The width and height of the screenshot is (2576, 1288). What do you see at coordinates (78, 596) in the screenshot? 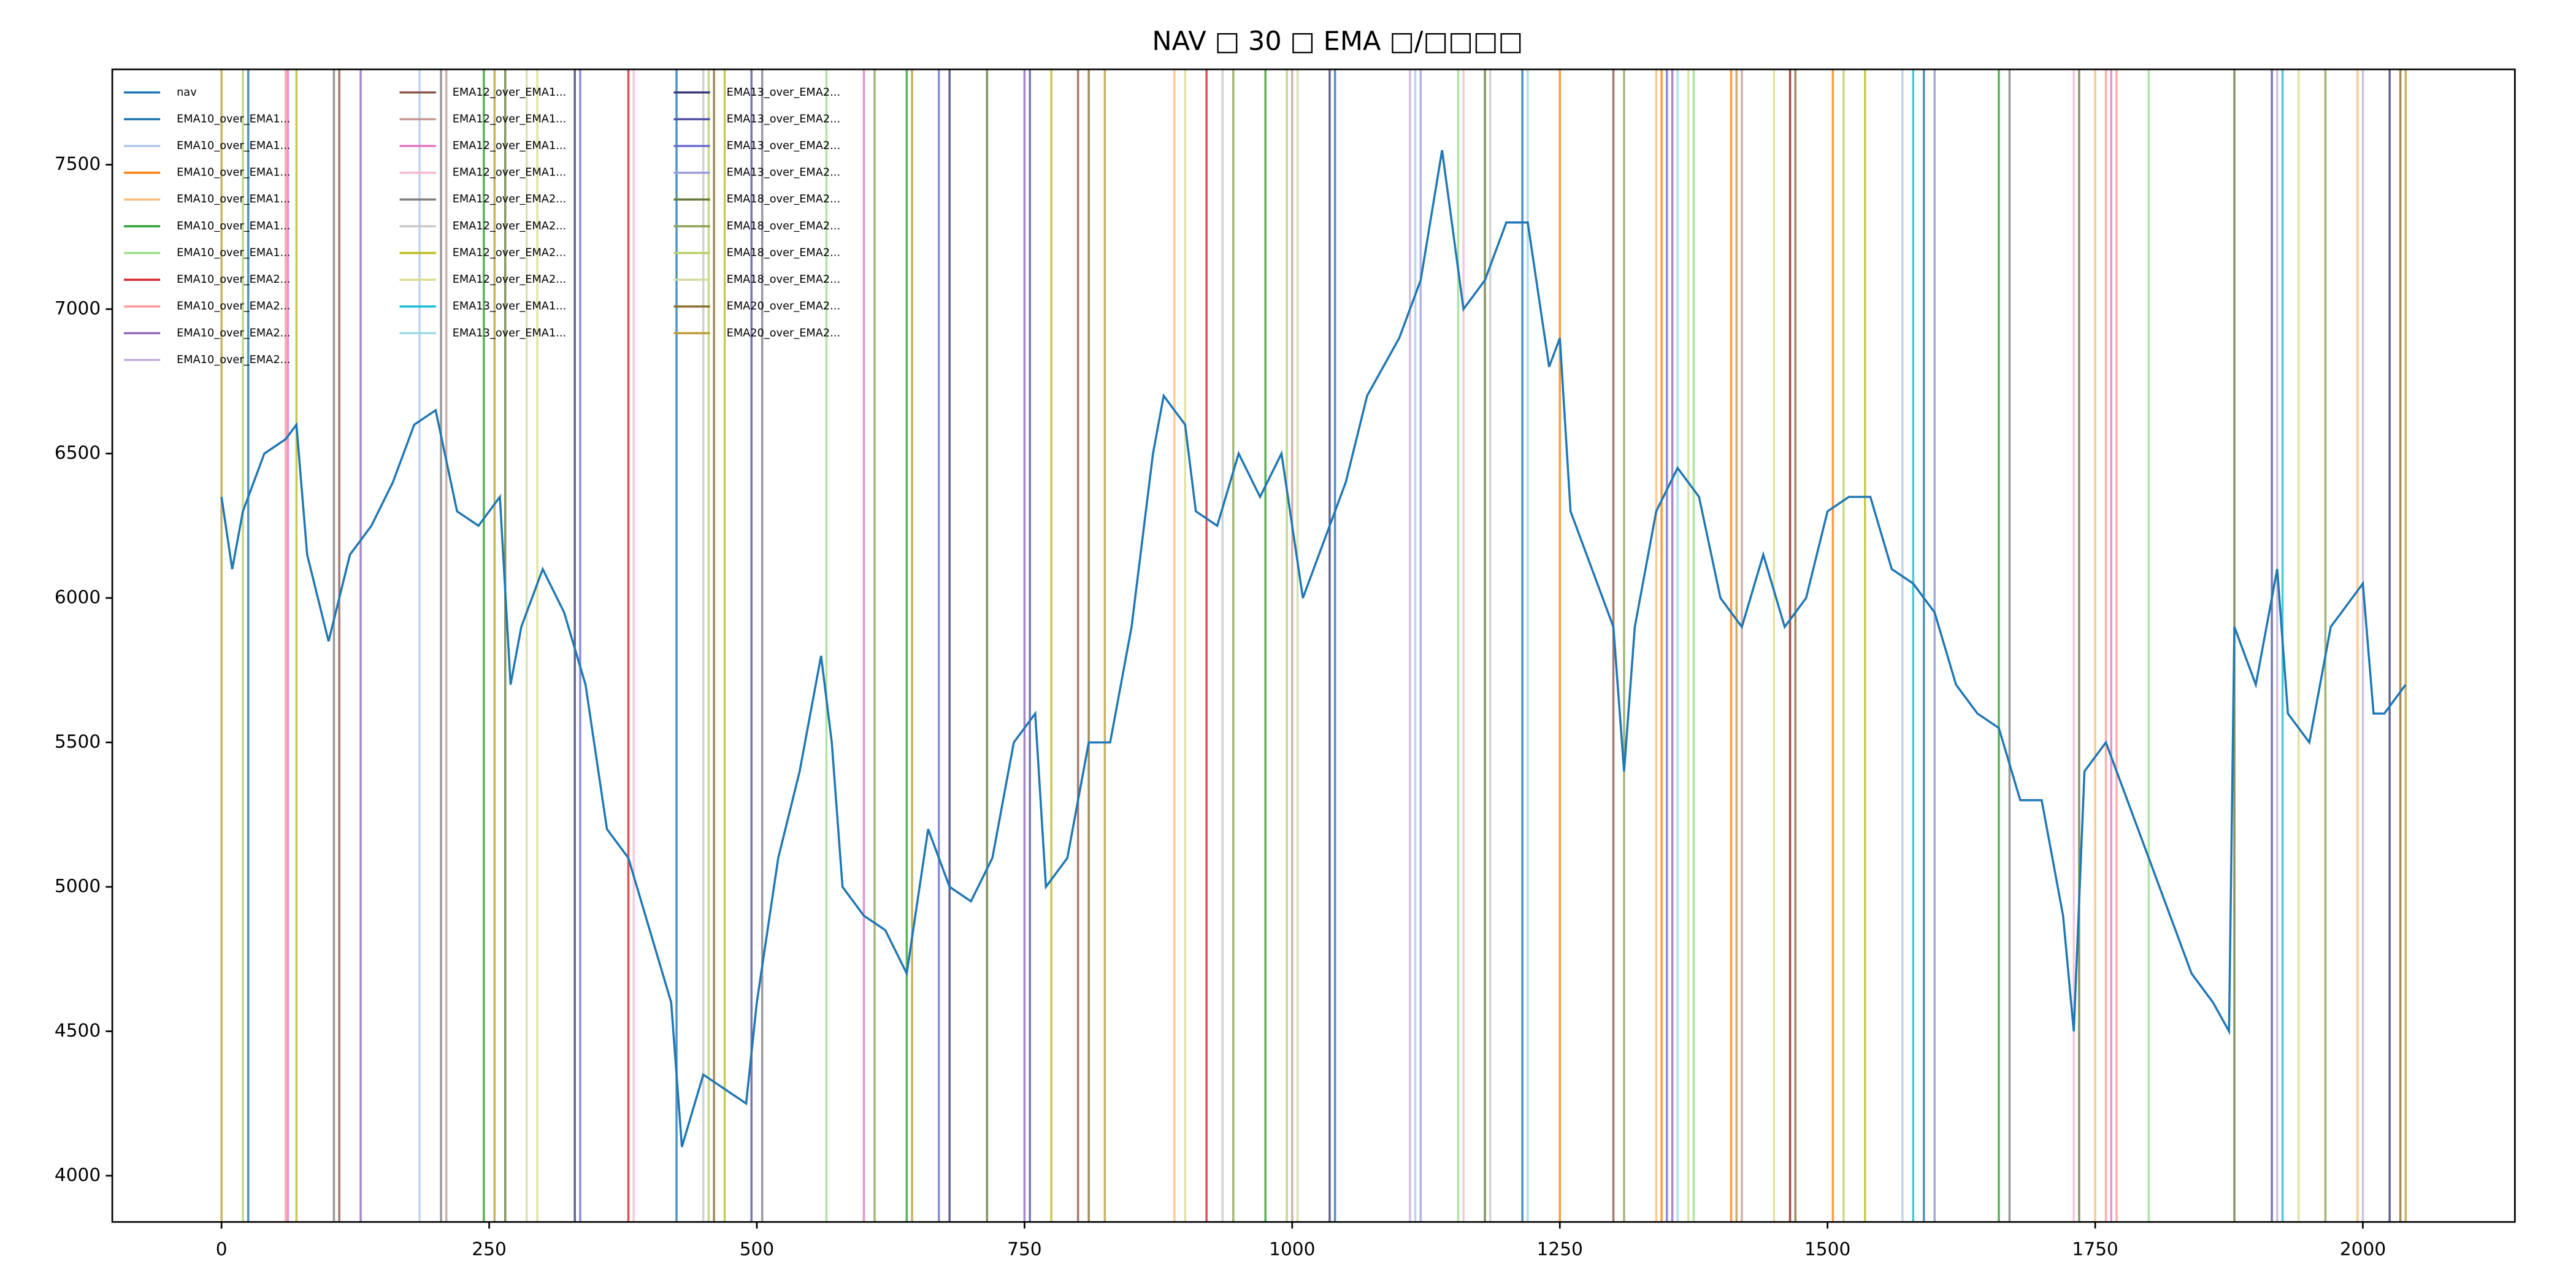
I see `y-tick-label: 6000` at bounding box center [78, 596].